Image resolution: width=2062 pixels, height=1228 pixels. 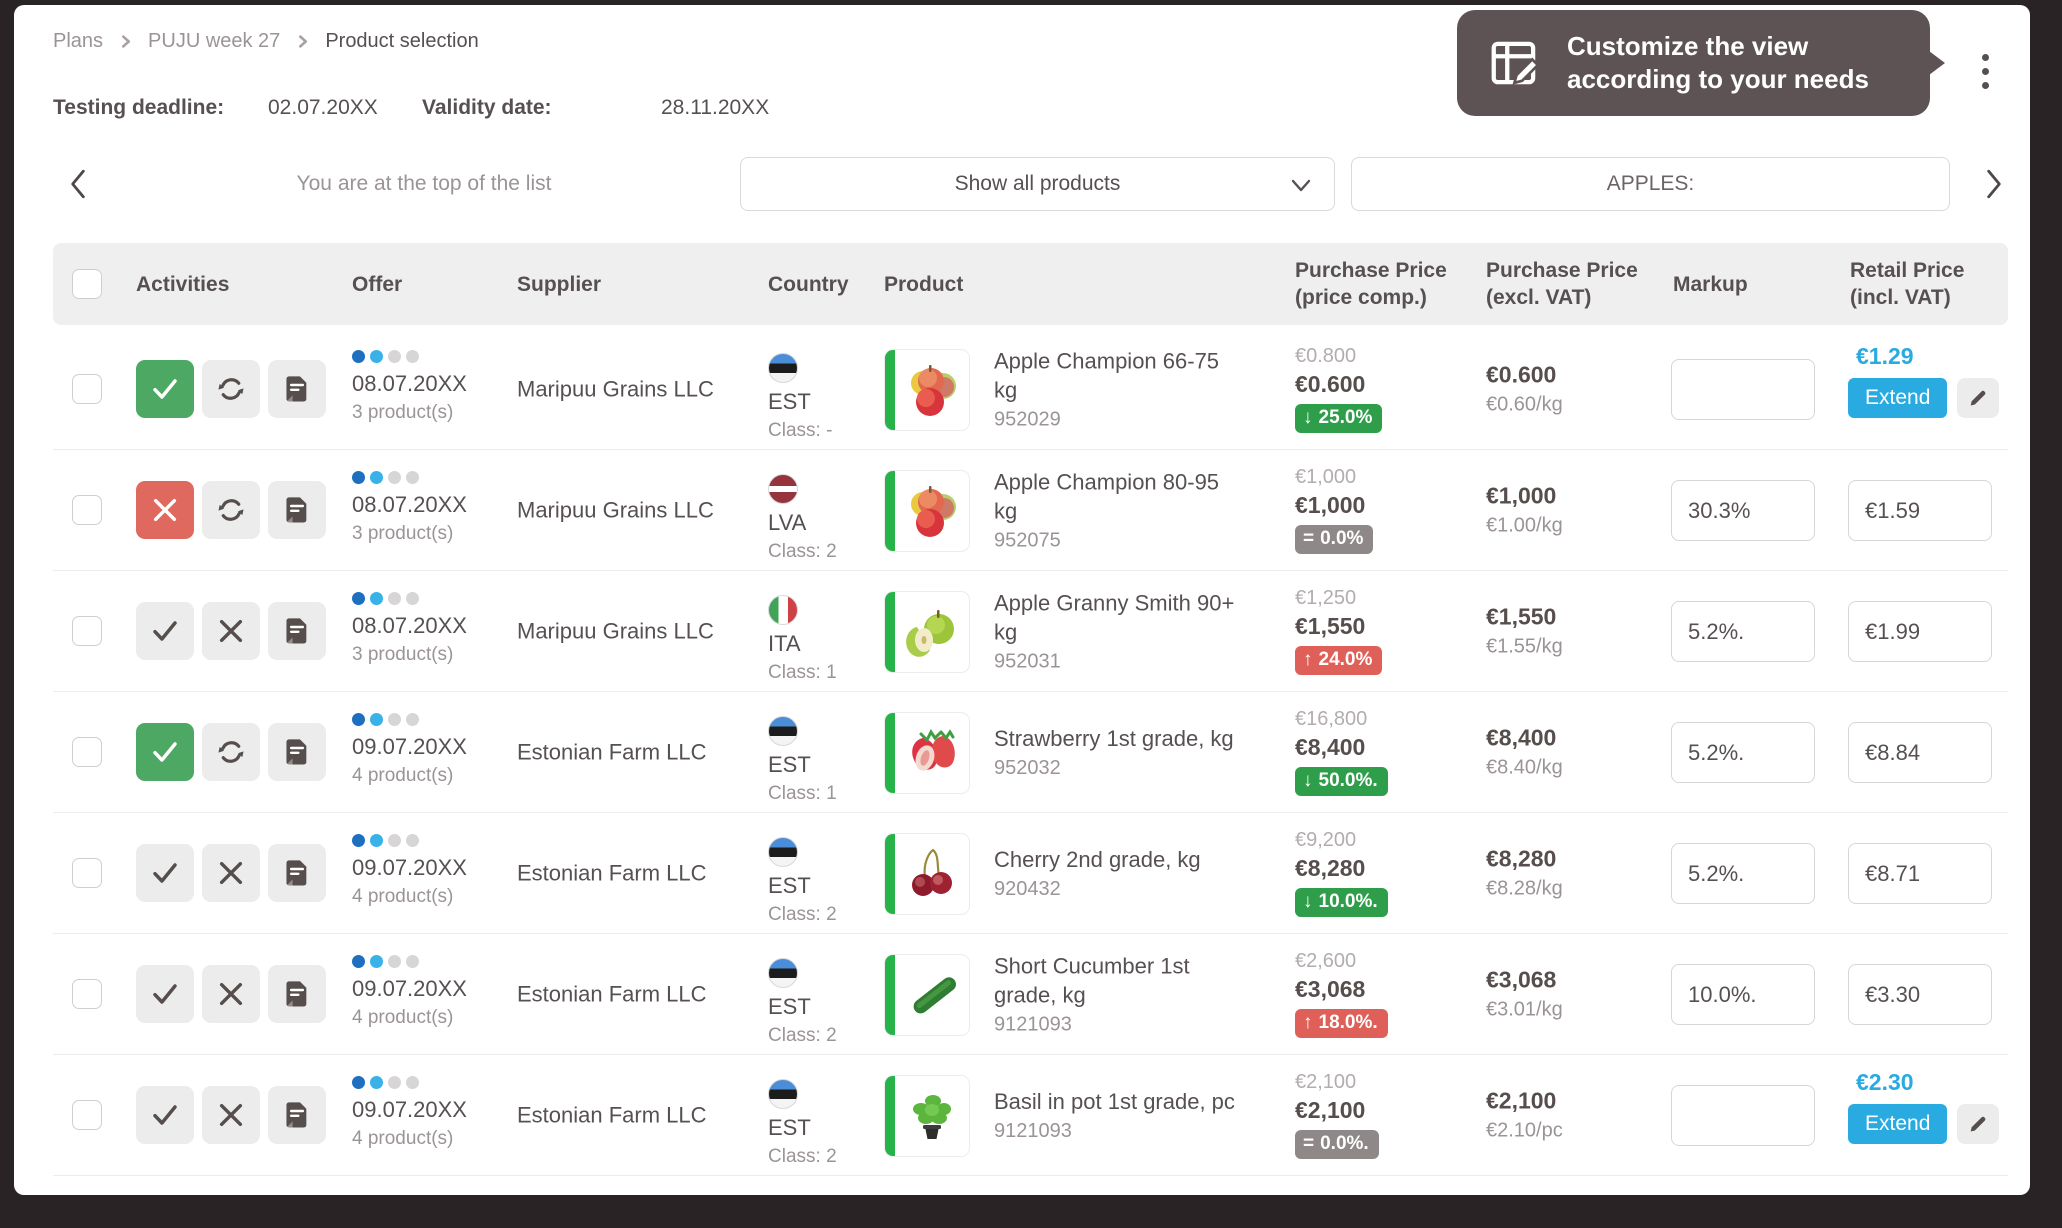 I want to click on current-price: €8,280, so click(x=1330, y=868).